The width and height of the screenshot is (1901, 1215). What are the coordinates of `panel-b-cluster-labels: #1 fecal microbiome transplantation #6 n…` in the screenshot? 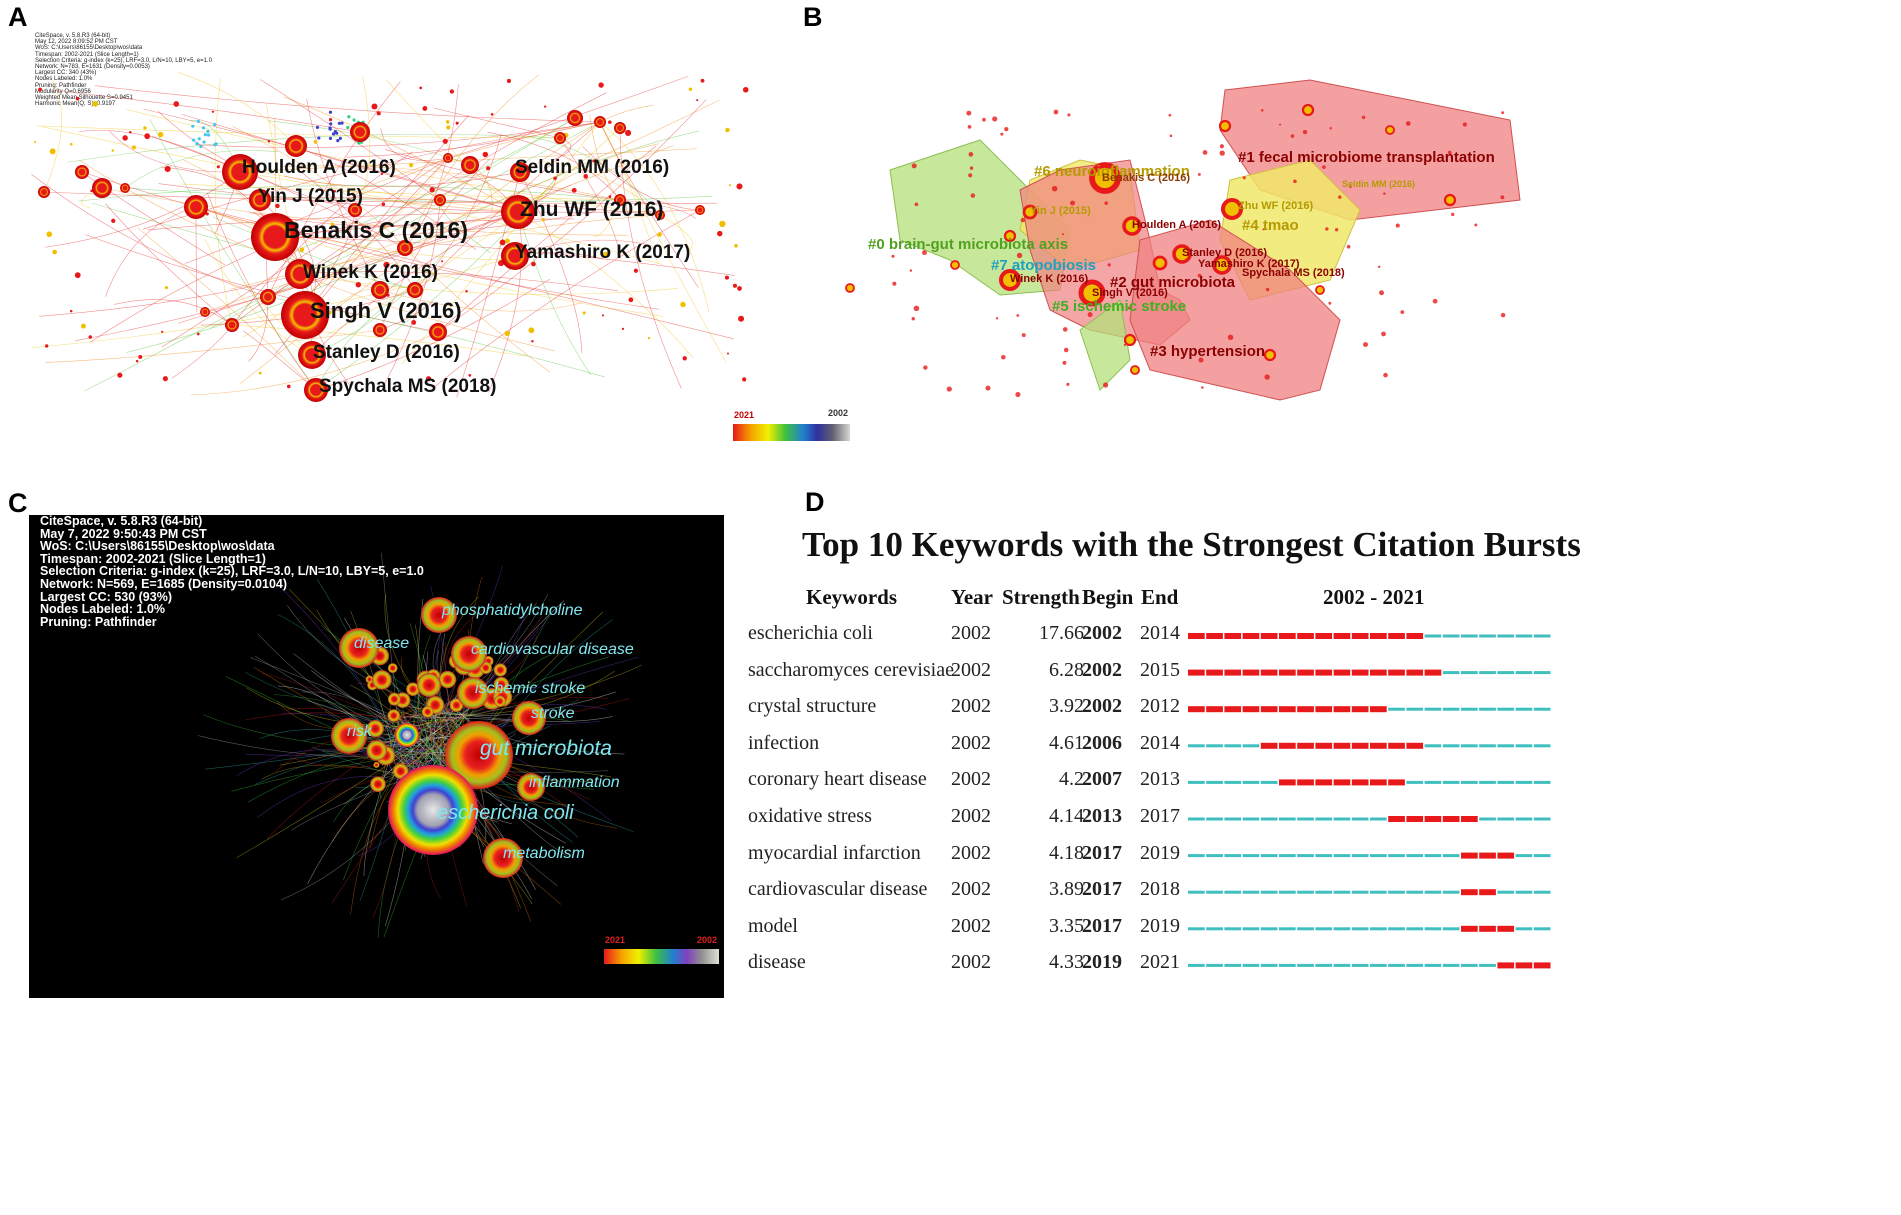 It's located at (1181, 254).